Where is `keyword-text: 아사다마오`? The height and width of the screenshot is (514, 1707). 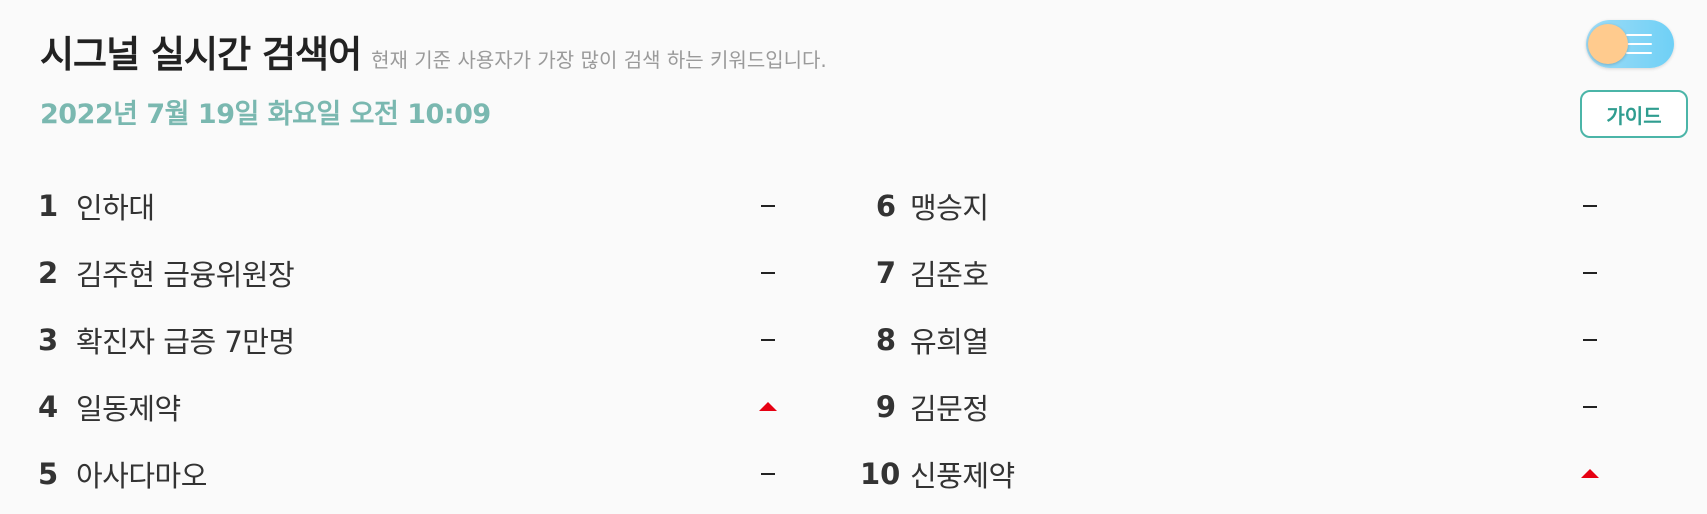
keyword-text: 아사다마오 is located at coordinates (141, 475).